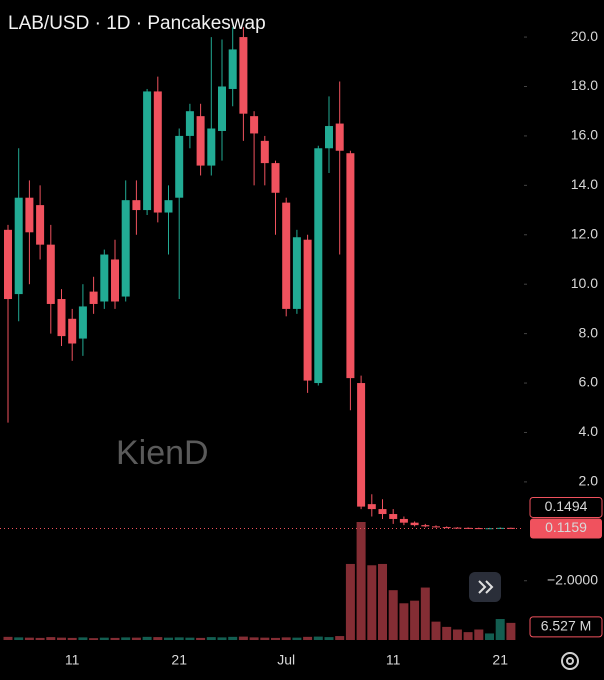  I want to click on price-marker-box, so click(566, 507).